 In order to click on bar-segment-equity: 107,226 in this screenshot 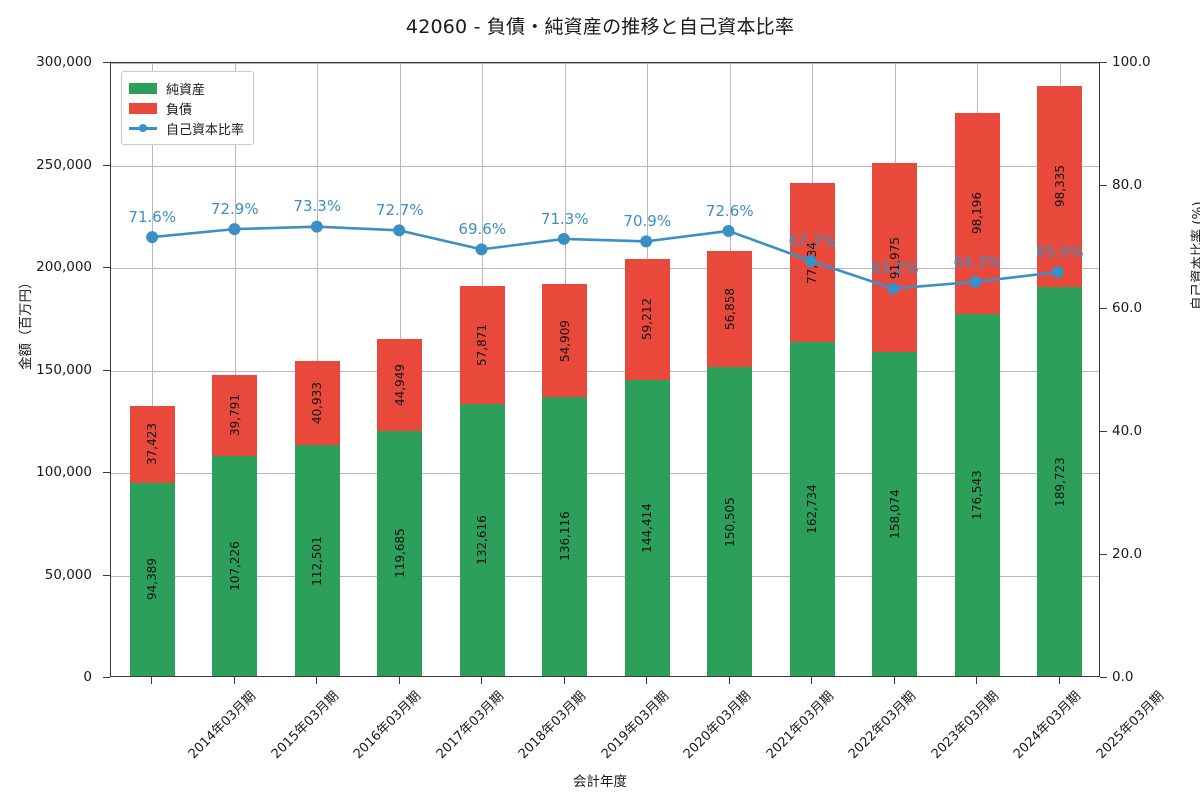, I will do `click(235, 566)`.